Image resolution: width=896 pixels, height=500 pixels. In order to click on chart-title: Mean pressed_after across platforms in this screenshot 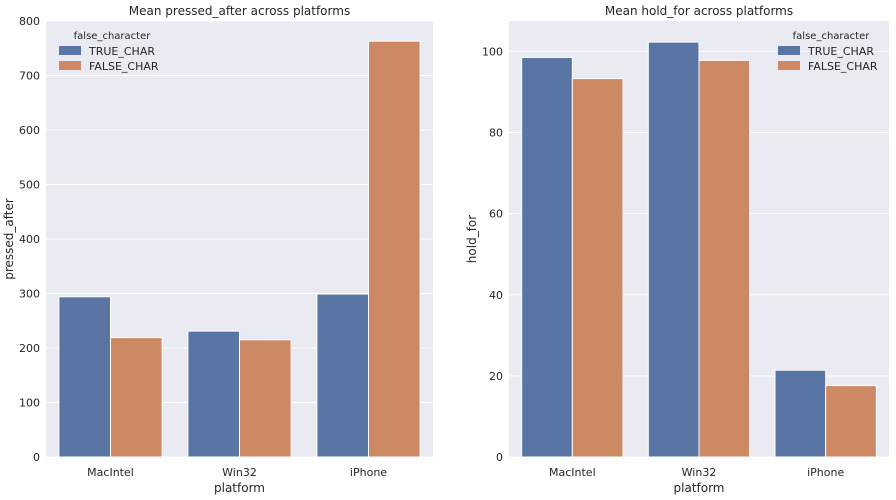, I will do `click(239, 11)`.